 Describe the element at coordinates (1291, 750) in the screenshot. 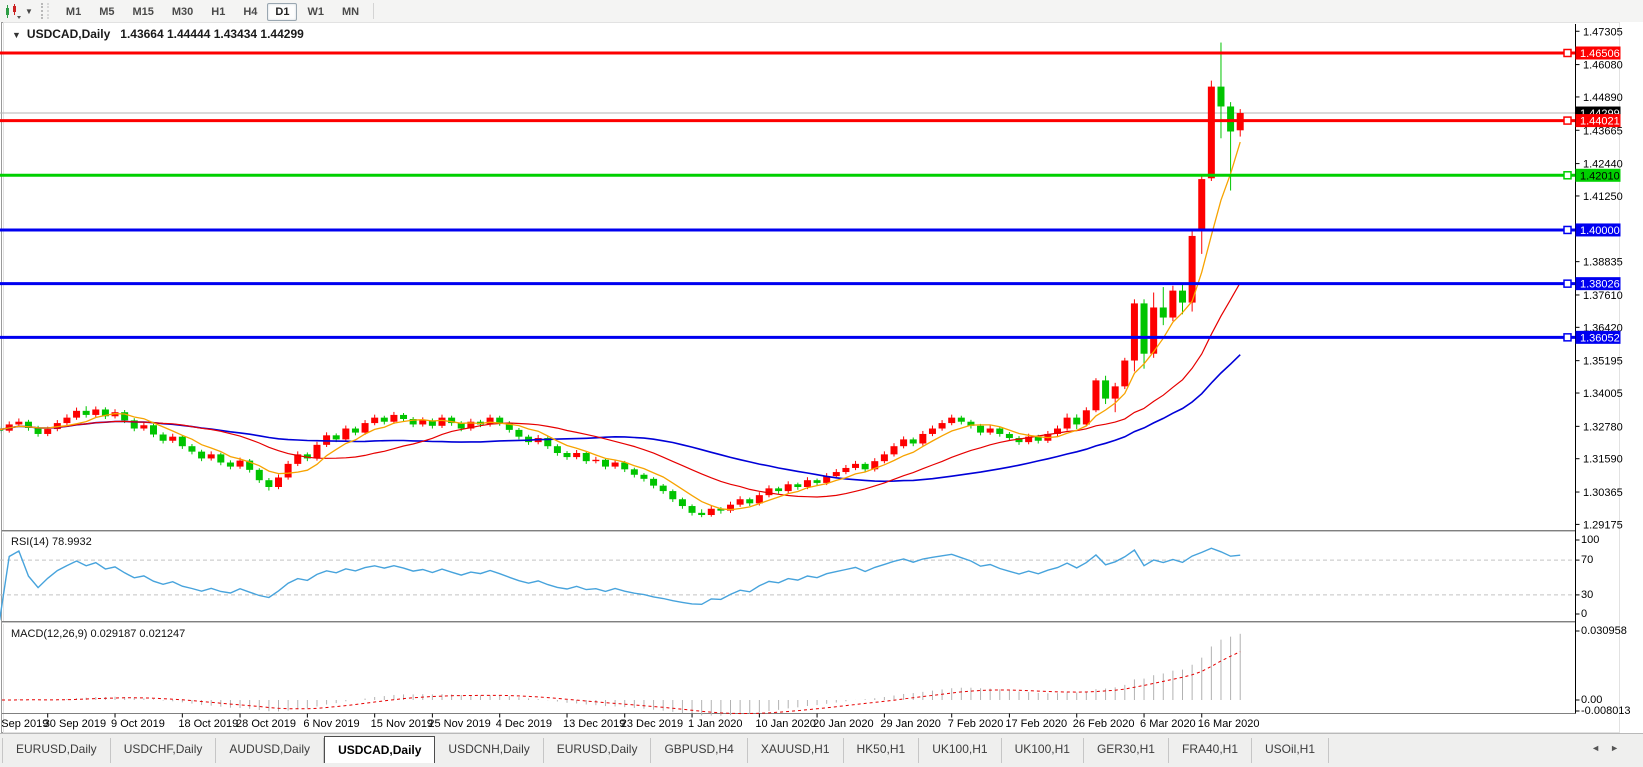

I see `tab-usoil-h1: USOil,H1` at that location.